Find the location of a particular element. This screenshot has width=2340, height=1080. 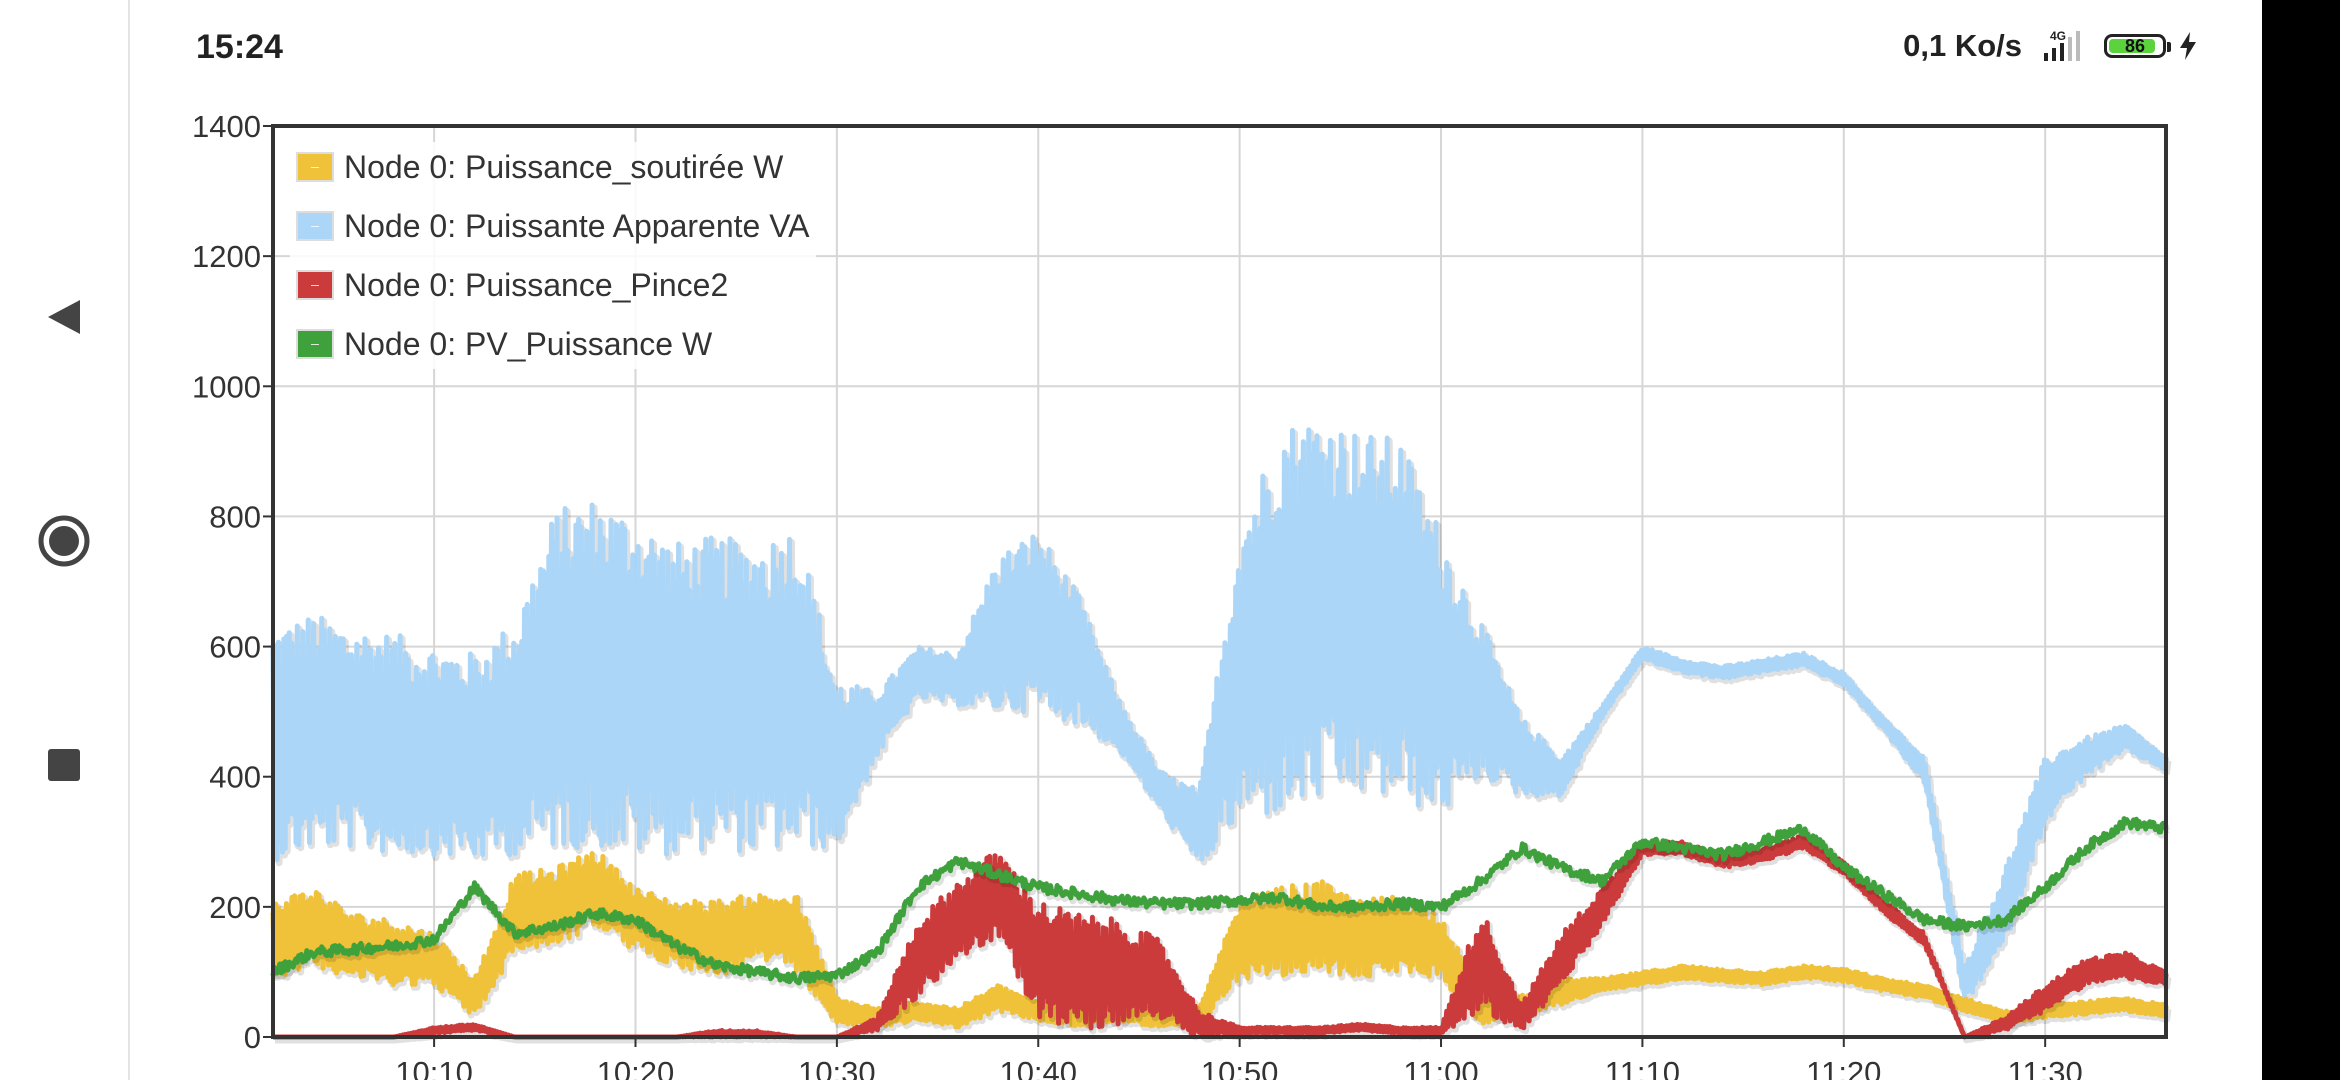

y-tick-label: 1000 is located at coordinates (226, 386).